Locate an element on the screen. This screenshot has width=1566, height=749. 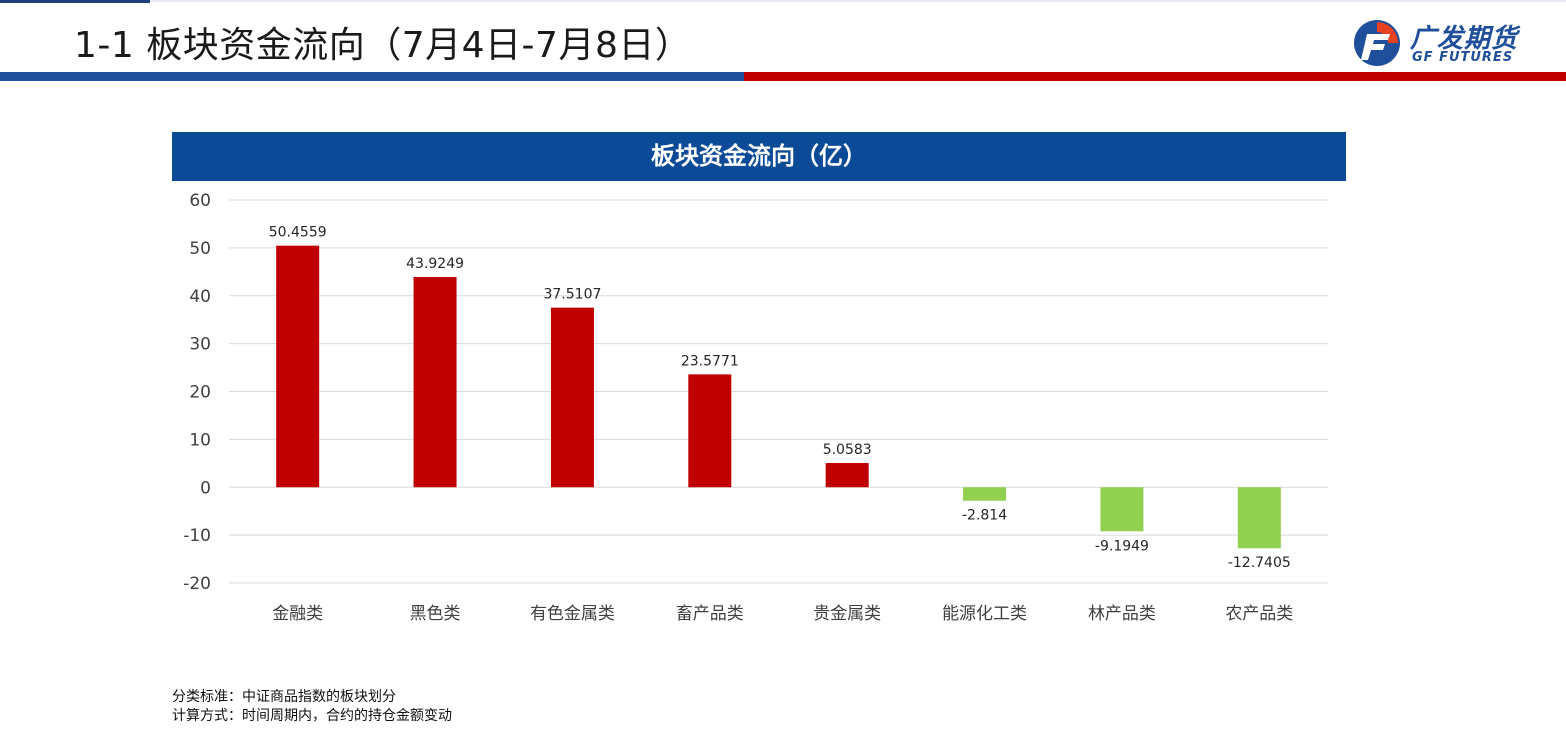
y-tick-label: 60 is located at coordinates (200, 201).